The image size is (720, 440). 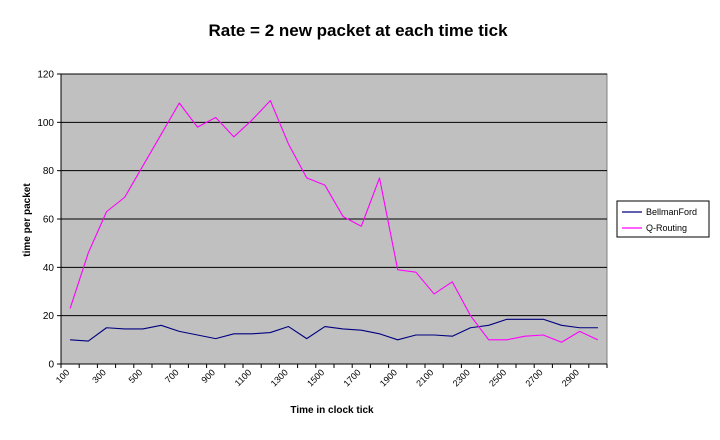 What do you see at coordinates (99, 376) in the screenshot?
I see `x-tick-label-300: 300` at bounding box center [99, 376].